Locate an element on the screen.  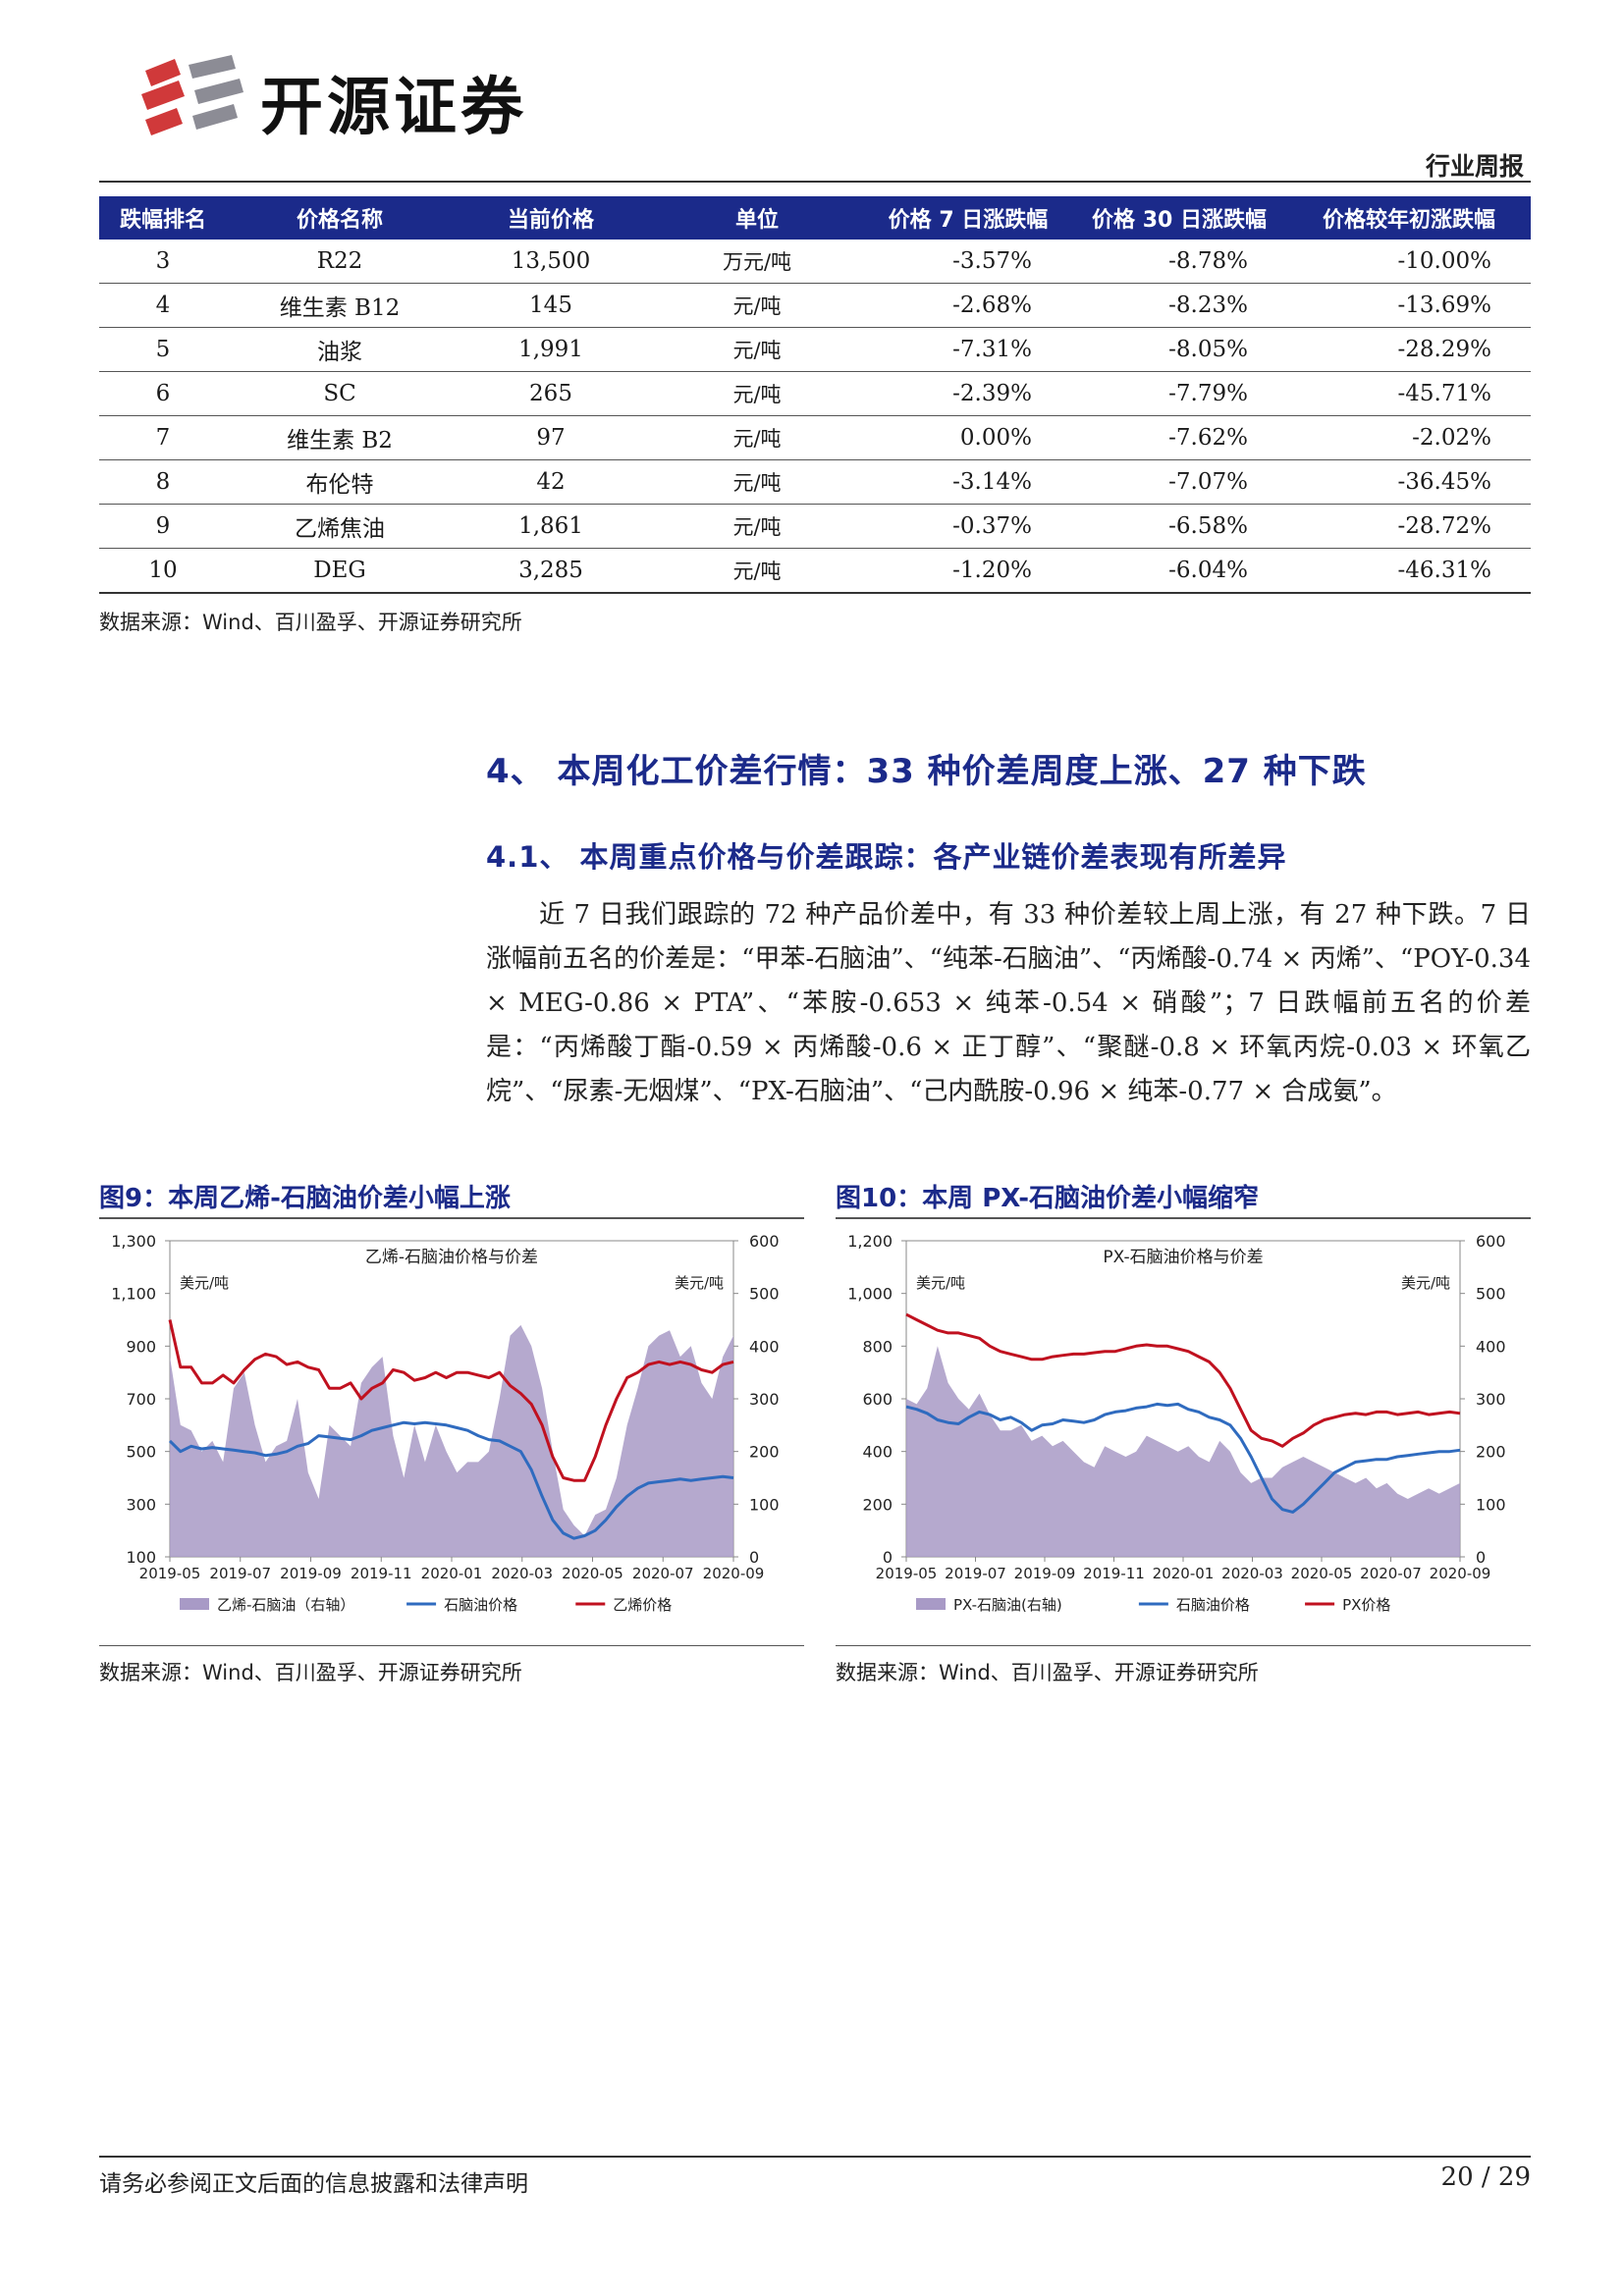
table-cell: 3 is located at coordinates (163, 262).